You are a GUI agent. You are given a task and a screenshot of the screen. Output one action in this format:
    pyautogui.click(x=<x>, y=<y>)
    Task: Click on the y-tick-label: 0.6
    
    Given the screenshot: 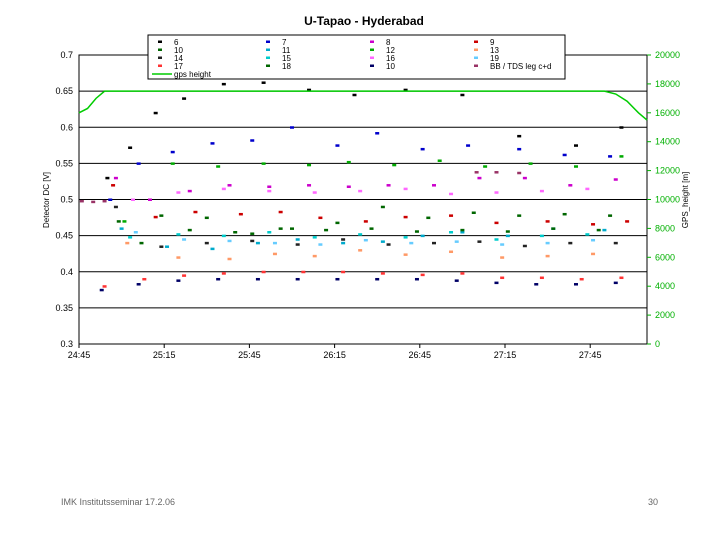 What is the action you would take?
    pyautogui.click(x=66, y=127)
    